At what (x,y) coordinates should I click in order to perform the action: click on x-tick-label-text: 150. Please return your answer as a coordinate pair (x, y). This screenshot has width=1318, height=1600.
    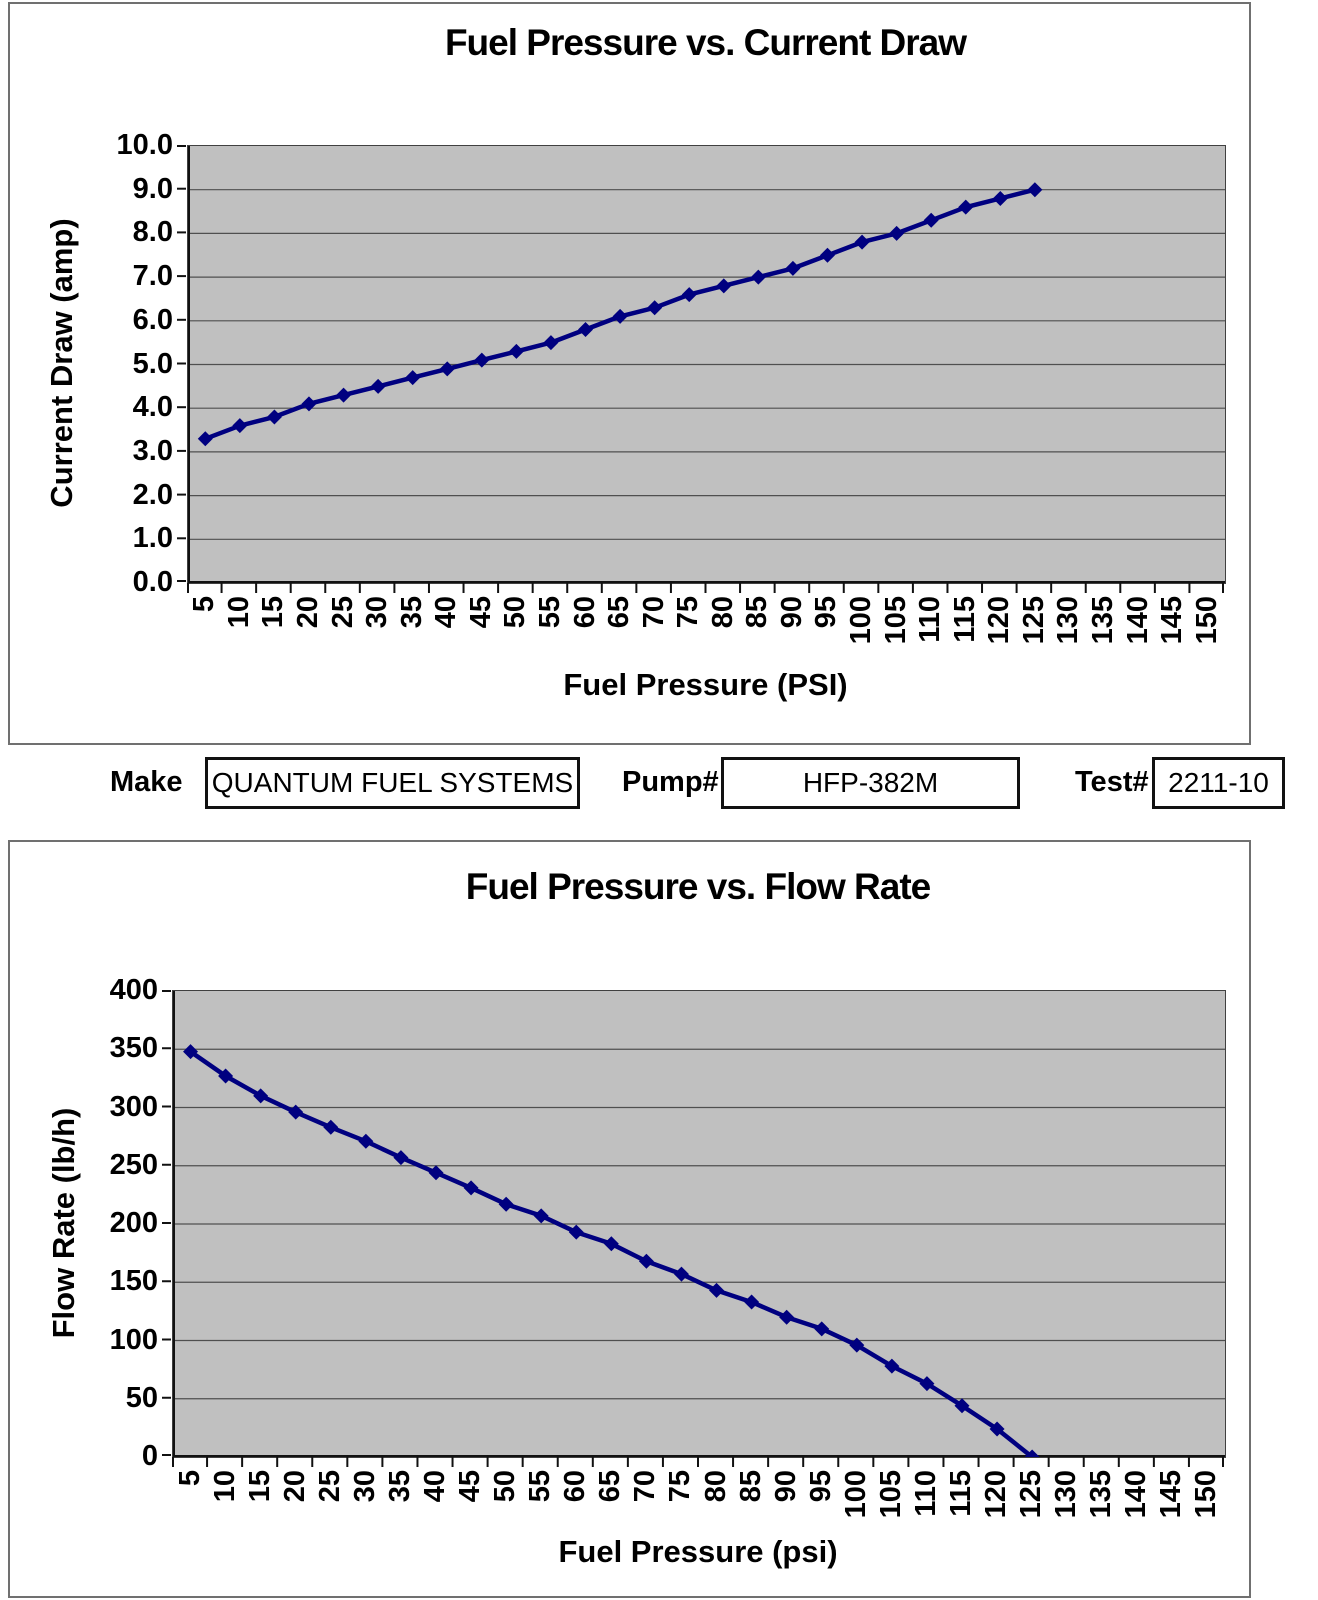
    Looking at the image, I should click on (1206, 620).